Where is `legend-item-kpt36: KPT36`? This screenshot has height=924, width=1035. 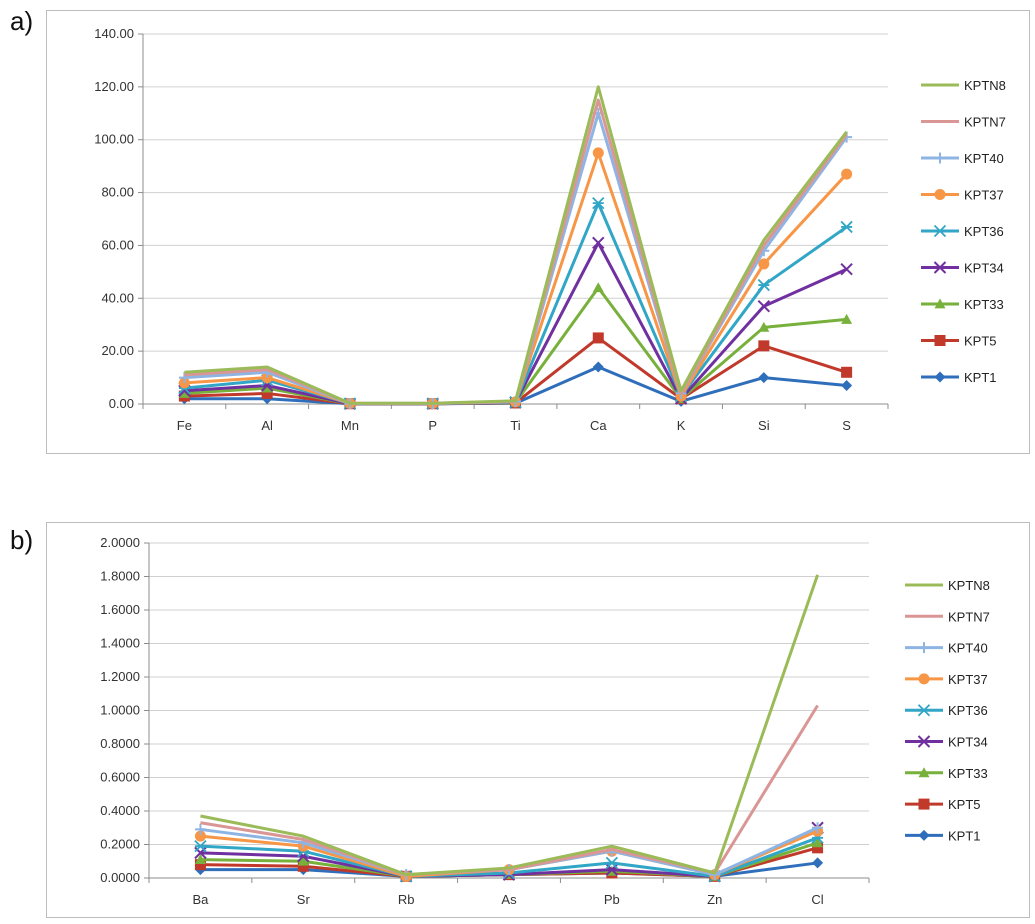
legend-item-kpt36: KPT36 is located at coordinates (946, 710).